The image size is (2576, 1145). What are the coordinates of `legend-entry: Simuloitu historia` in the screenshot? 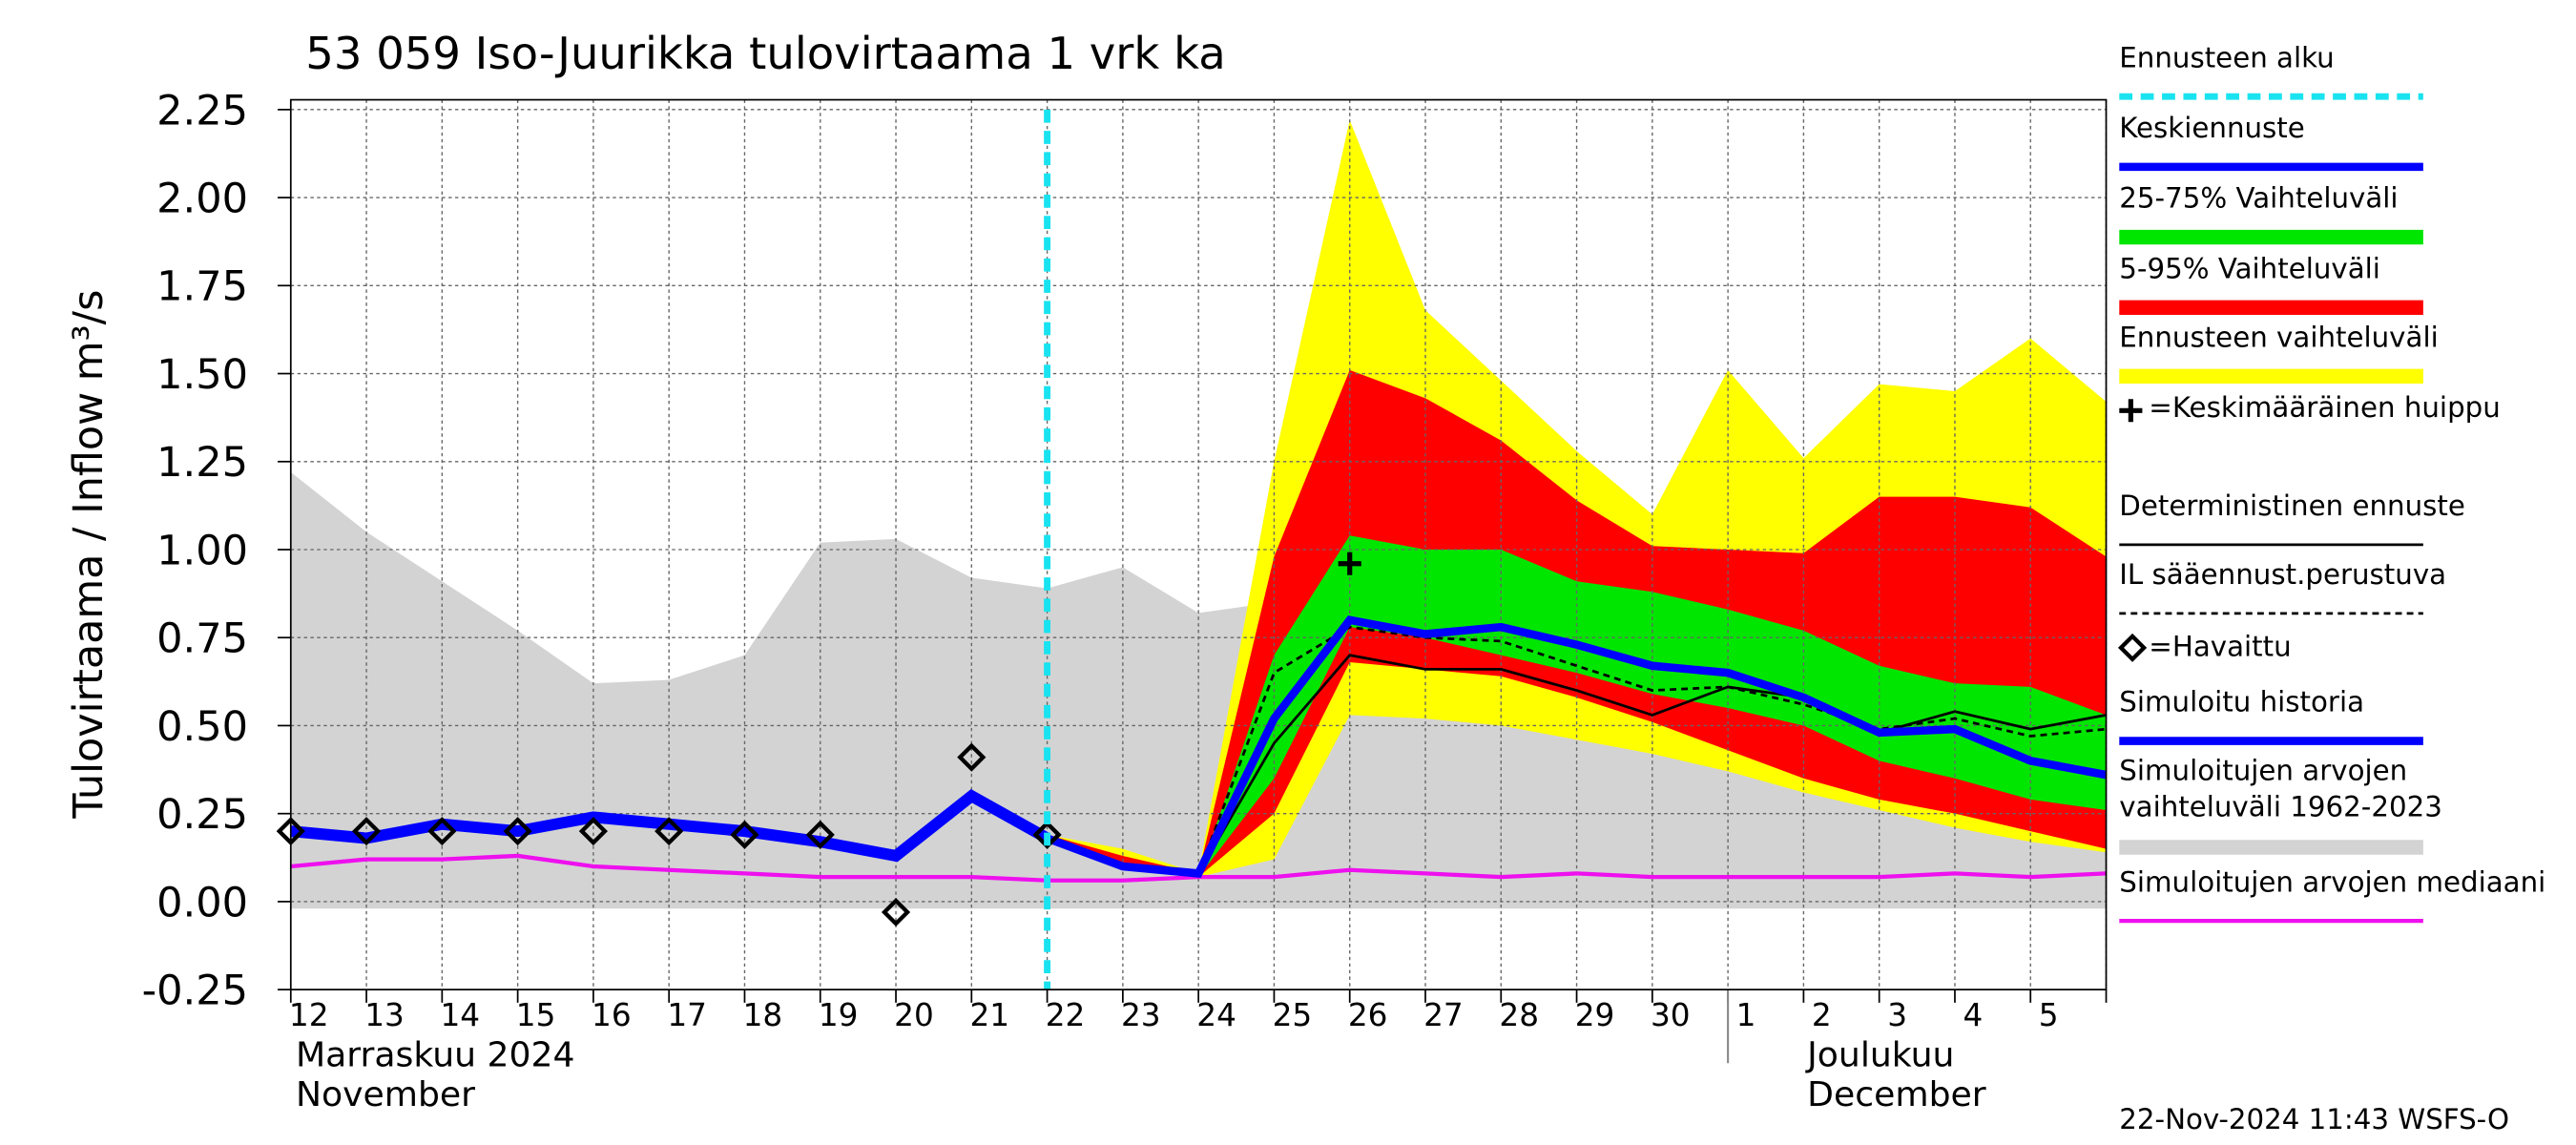 It's located at (2242, 704).